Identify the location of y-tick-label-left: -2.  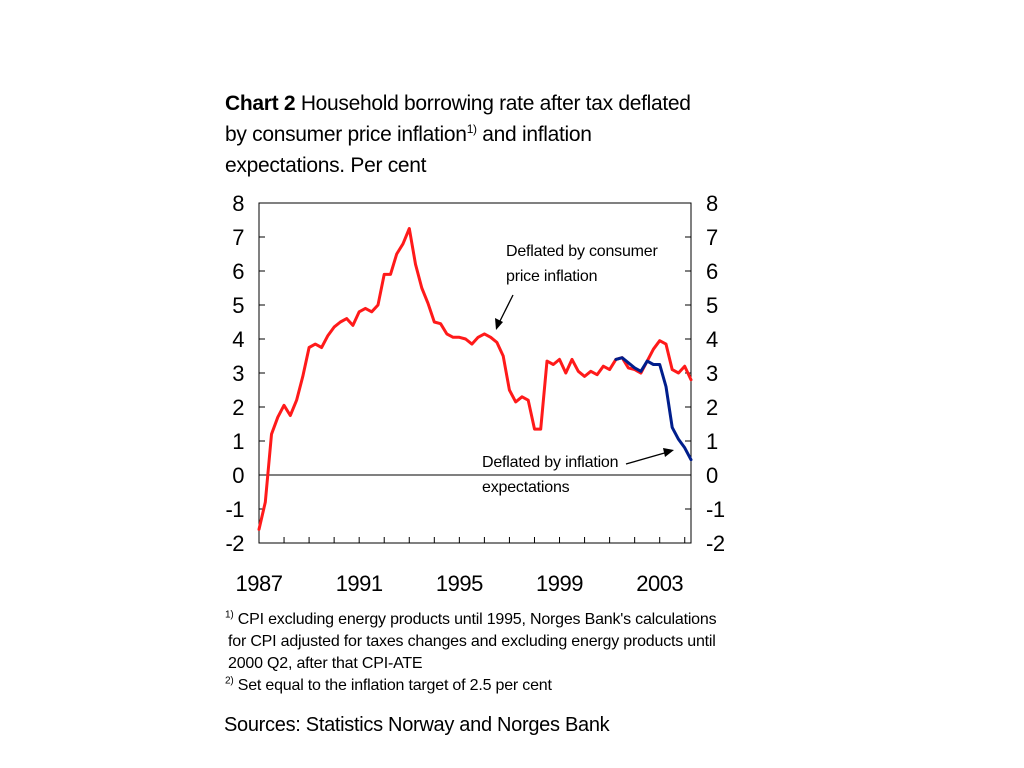
(234, 543).